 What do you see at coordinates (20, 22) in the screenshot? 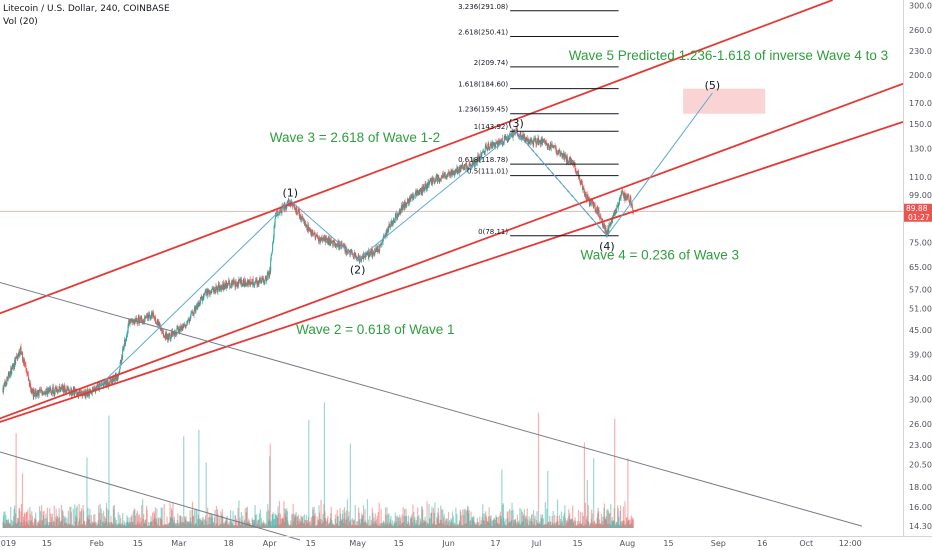
I see `volume-indicator-label: Vol (20)` at bounding box center [20, 22].